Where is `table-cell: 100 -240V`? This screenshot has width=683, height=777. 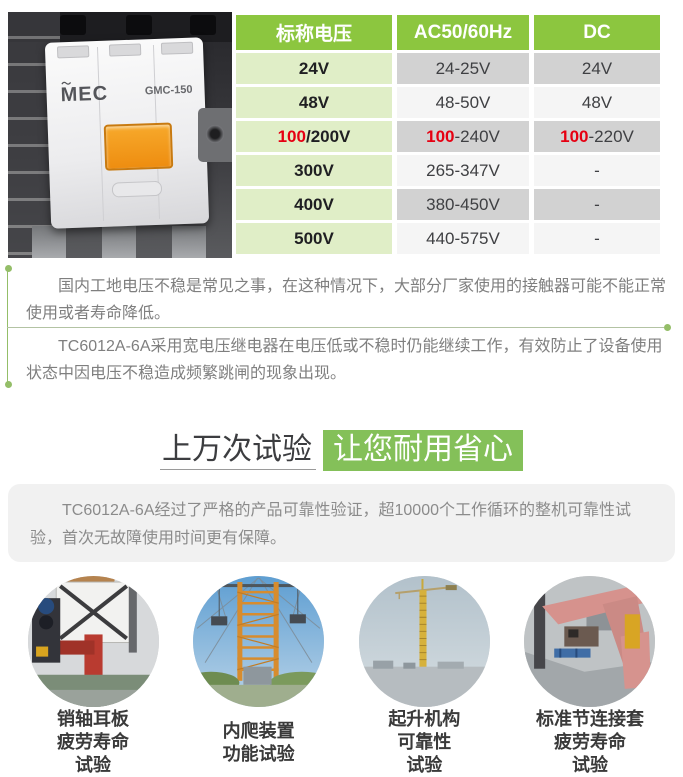 table-cell: 100 -240V is located at coordinates (463, 136).